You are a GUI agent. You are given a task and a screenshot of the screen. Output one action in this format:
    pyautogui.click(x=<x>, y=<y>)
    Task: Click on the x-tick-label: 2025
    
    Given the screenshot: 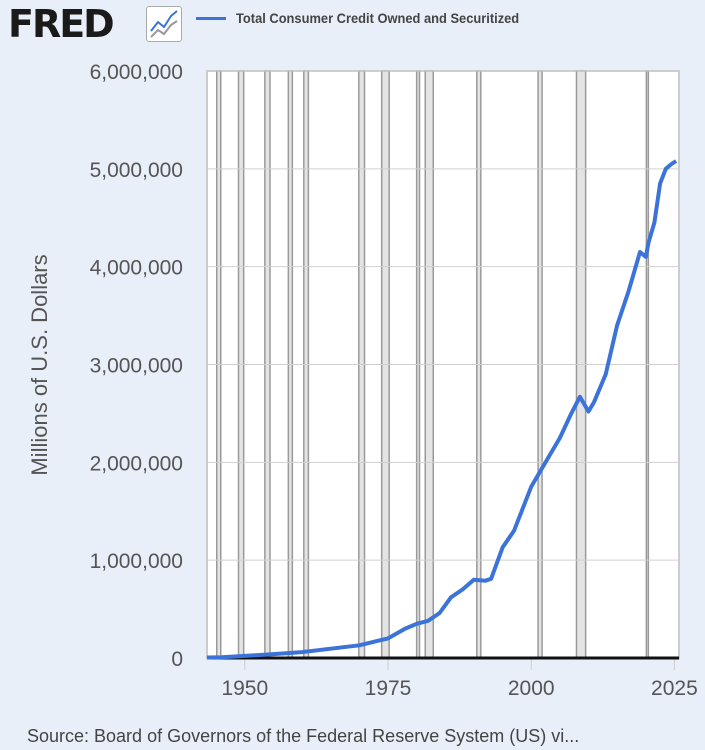 What is the action you would take?
    pyautogui.click(x=674, y=688)
    